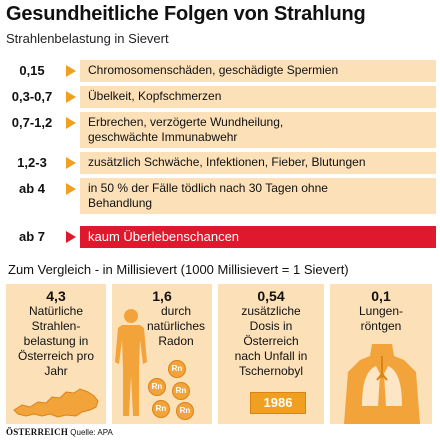 The image size is (440, 440). What do you see at coordinates (32, 70) in the screenshot?
I see `dose-value: 0,15` at bounding box center [32, 70].